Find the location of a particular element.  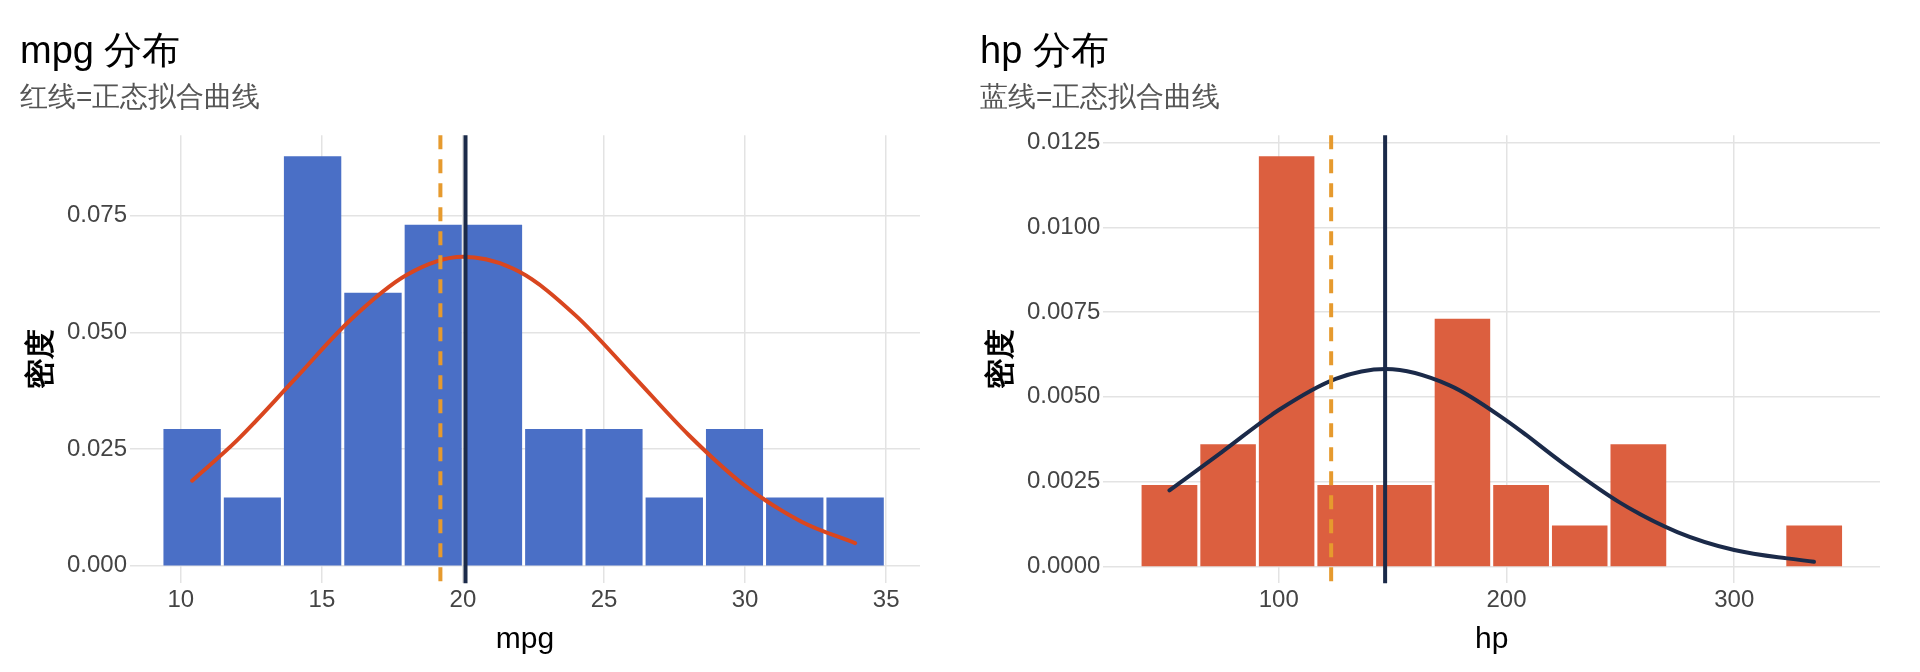

x-tick-label: 100 is located at coordinates (1278, 599).